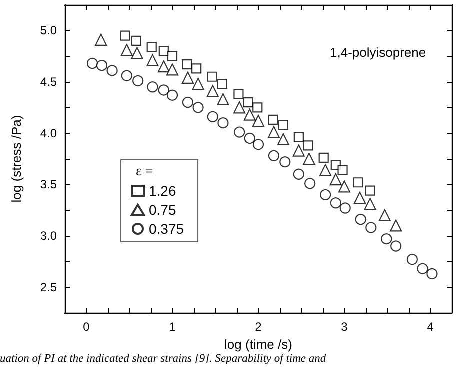 This screenshot has width=474, height=367. Describe the element at coordinates (49, 82) in the screenshot. I see `y-tick-label: 4.5` at that location.